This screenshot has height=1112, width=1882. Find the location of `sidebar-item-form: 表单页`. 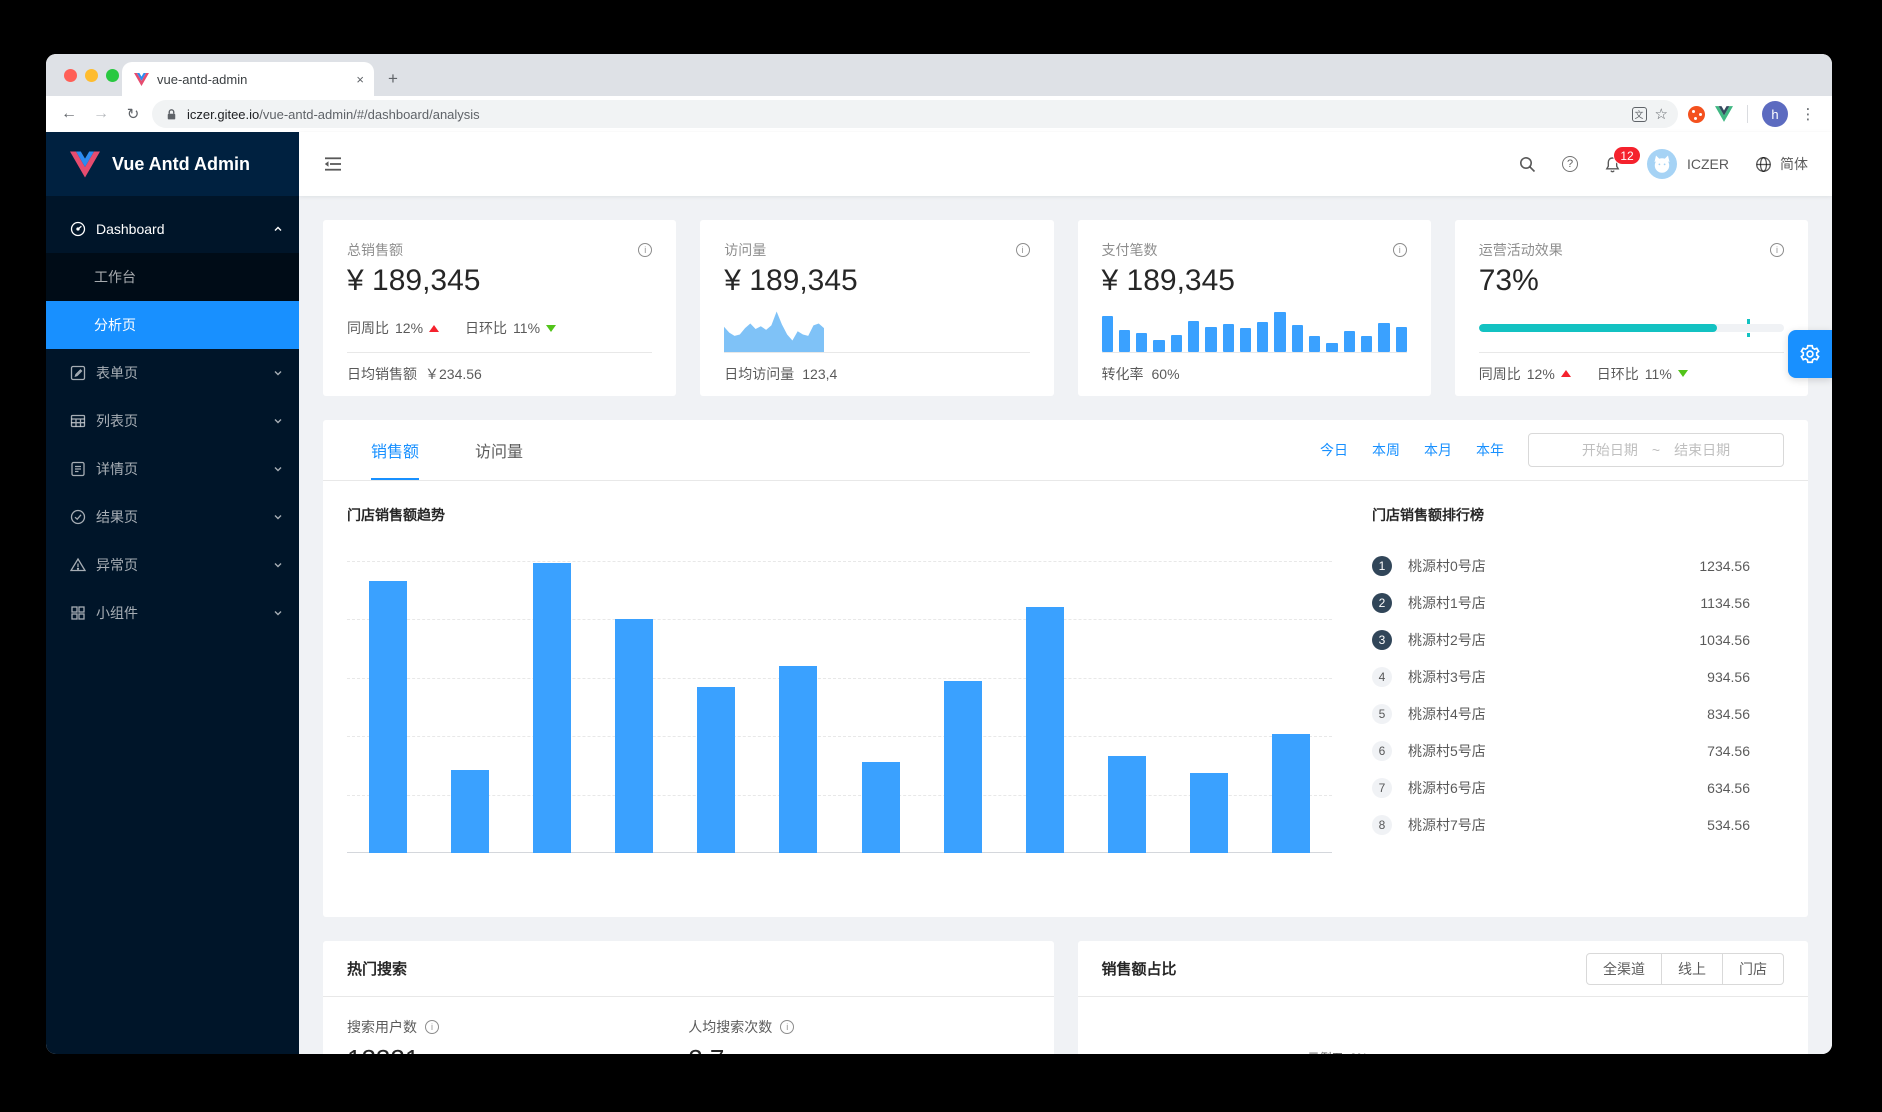

sidebar-item-form: 表单页 is located at coordinates (172, 373).